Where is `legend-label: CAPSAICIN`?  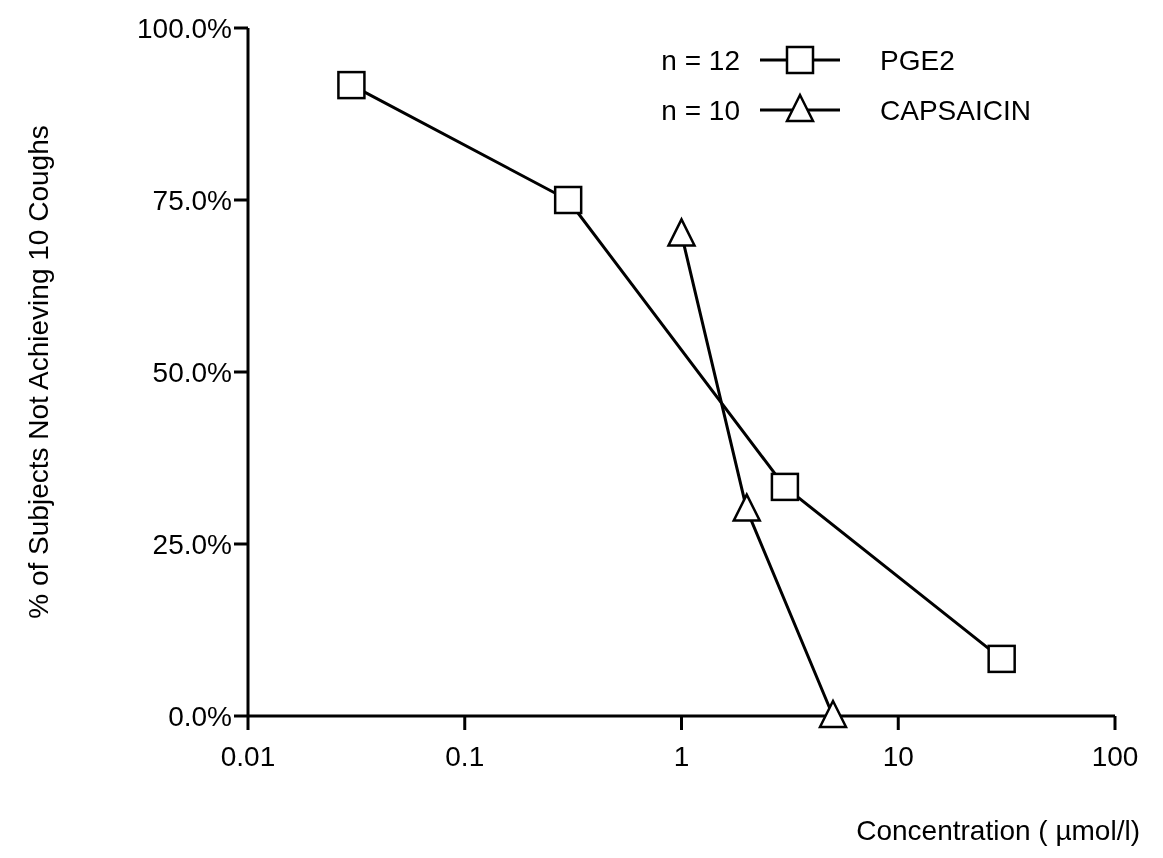
legend-label: CAPSAICIN is located at coordinates (955, 110).